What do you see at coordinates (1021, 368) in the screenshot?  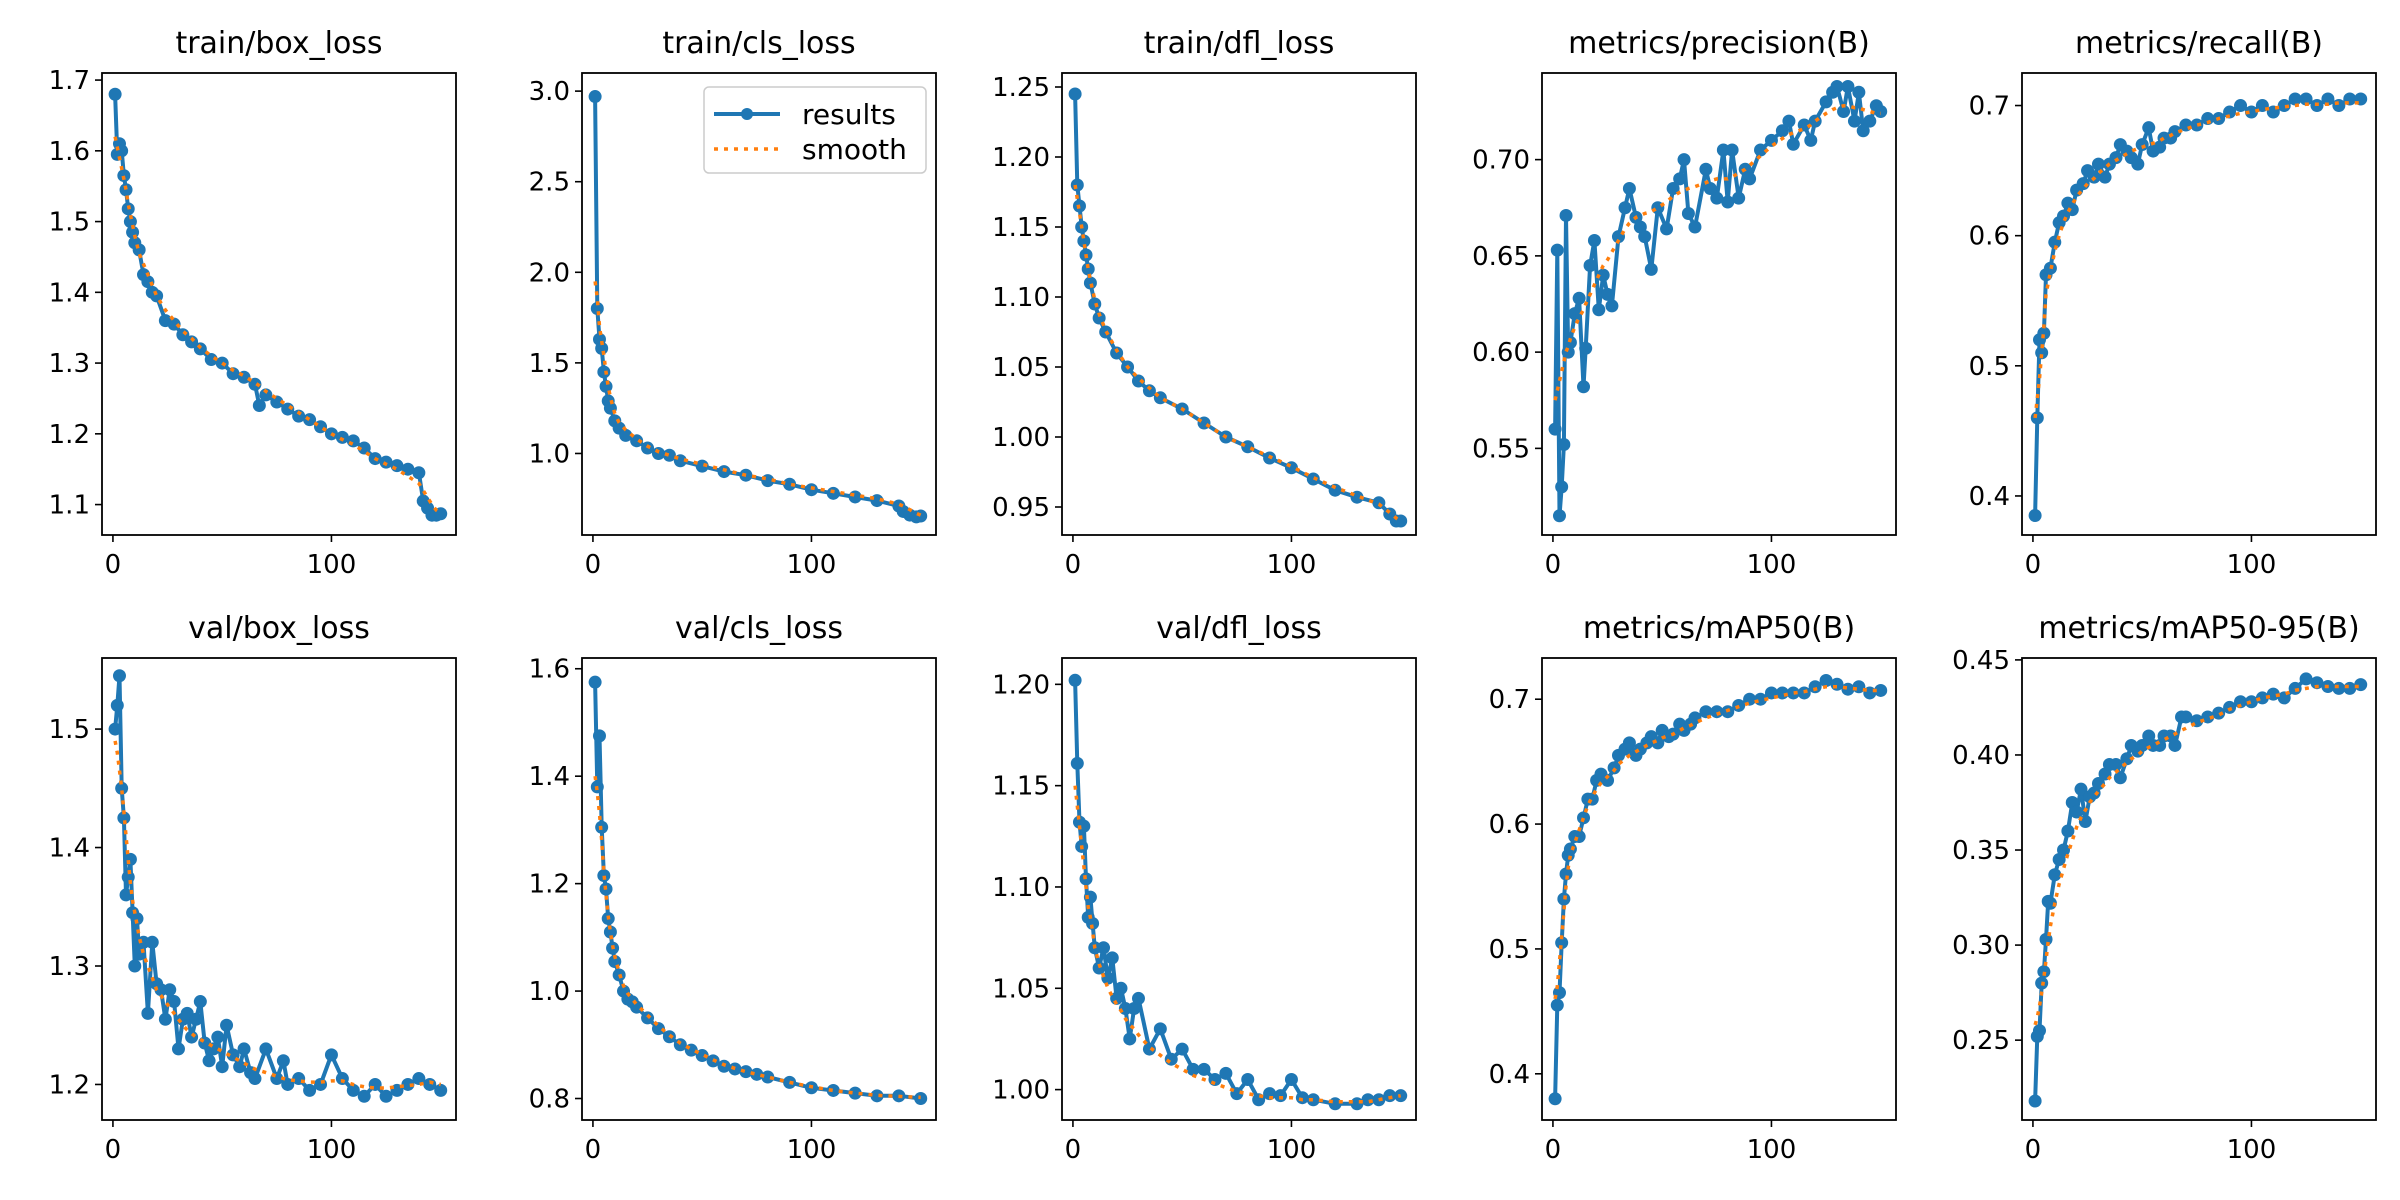 I see `y-tick-label: 1.05` at bounding box center [1021, 368].